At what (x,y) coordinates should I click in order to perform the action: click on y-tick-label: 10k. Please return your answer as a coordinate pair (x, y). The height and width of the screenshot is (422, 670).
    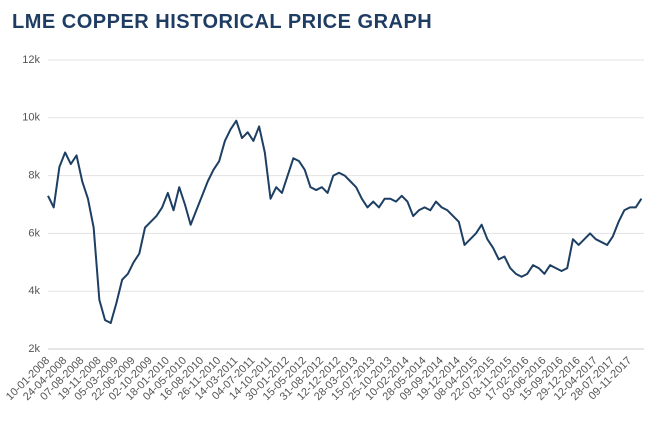
    Looking at the image, I should click on (31, 118).